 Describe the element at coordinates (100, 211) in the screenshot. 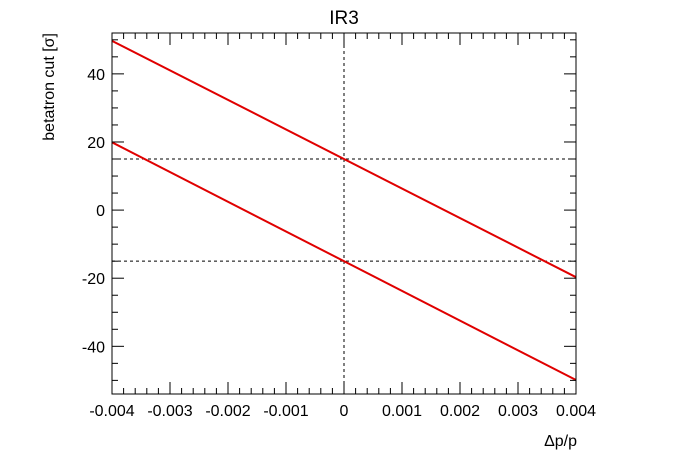

I see `y-tick-label: 0` at that location.